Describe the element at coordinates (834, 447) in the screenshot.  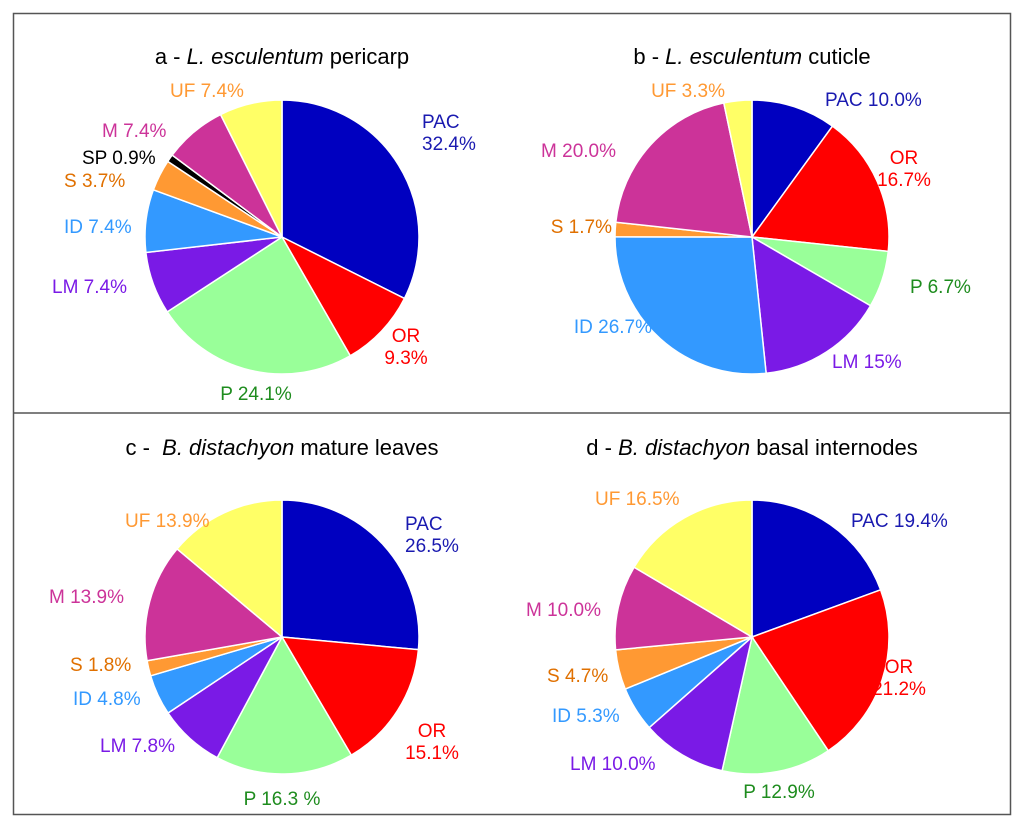
I see `panel-d-title-suffix: basal internodes` at that location.